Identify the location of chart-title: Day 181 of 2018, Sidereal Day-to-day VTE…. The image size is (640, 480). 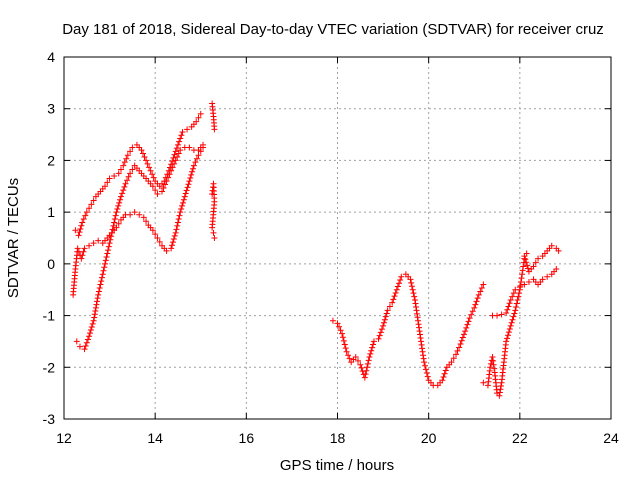
(333, 29).